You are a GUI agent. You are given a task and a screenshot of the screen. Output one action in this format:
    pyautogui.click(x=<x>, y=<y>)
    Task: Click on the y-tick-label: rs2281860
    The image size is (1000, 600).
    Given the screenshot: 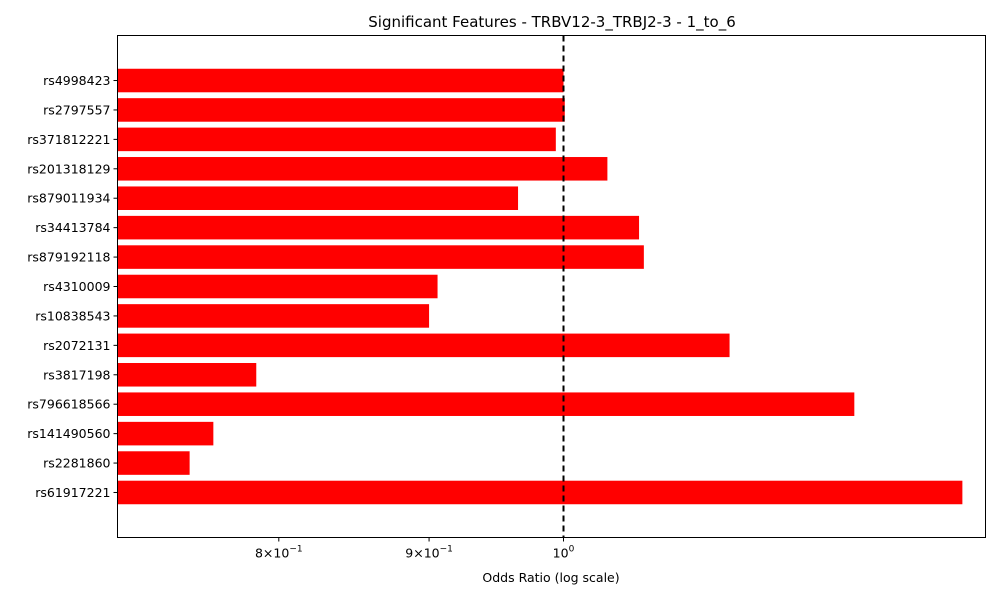 What is the action you would take?
    pyautogui.click(x=76, y=463)
    